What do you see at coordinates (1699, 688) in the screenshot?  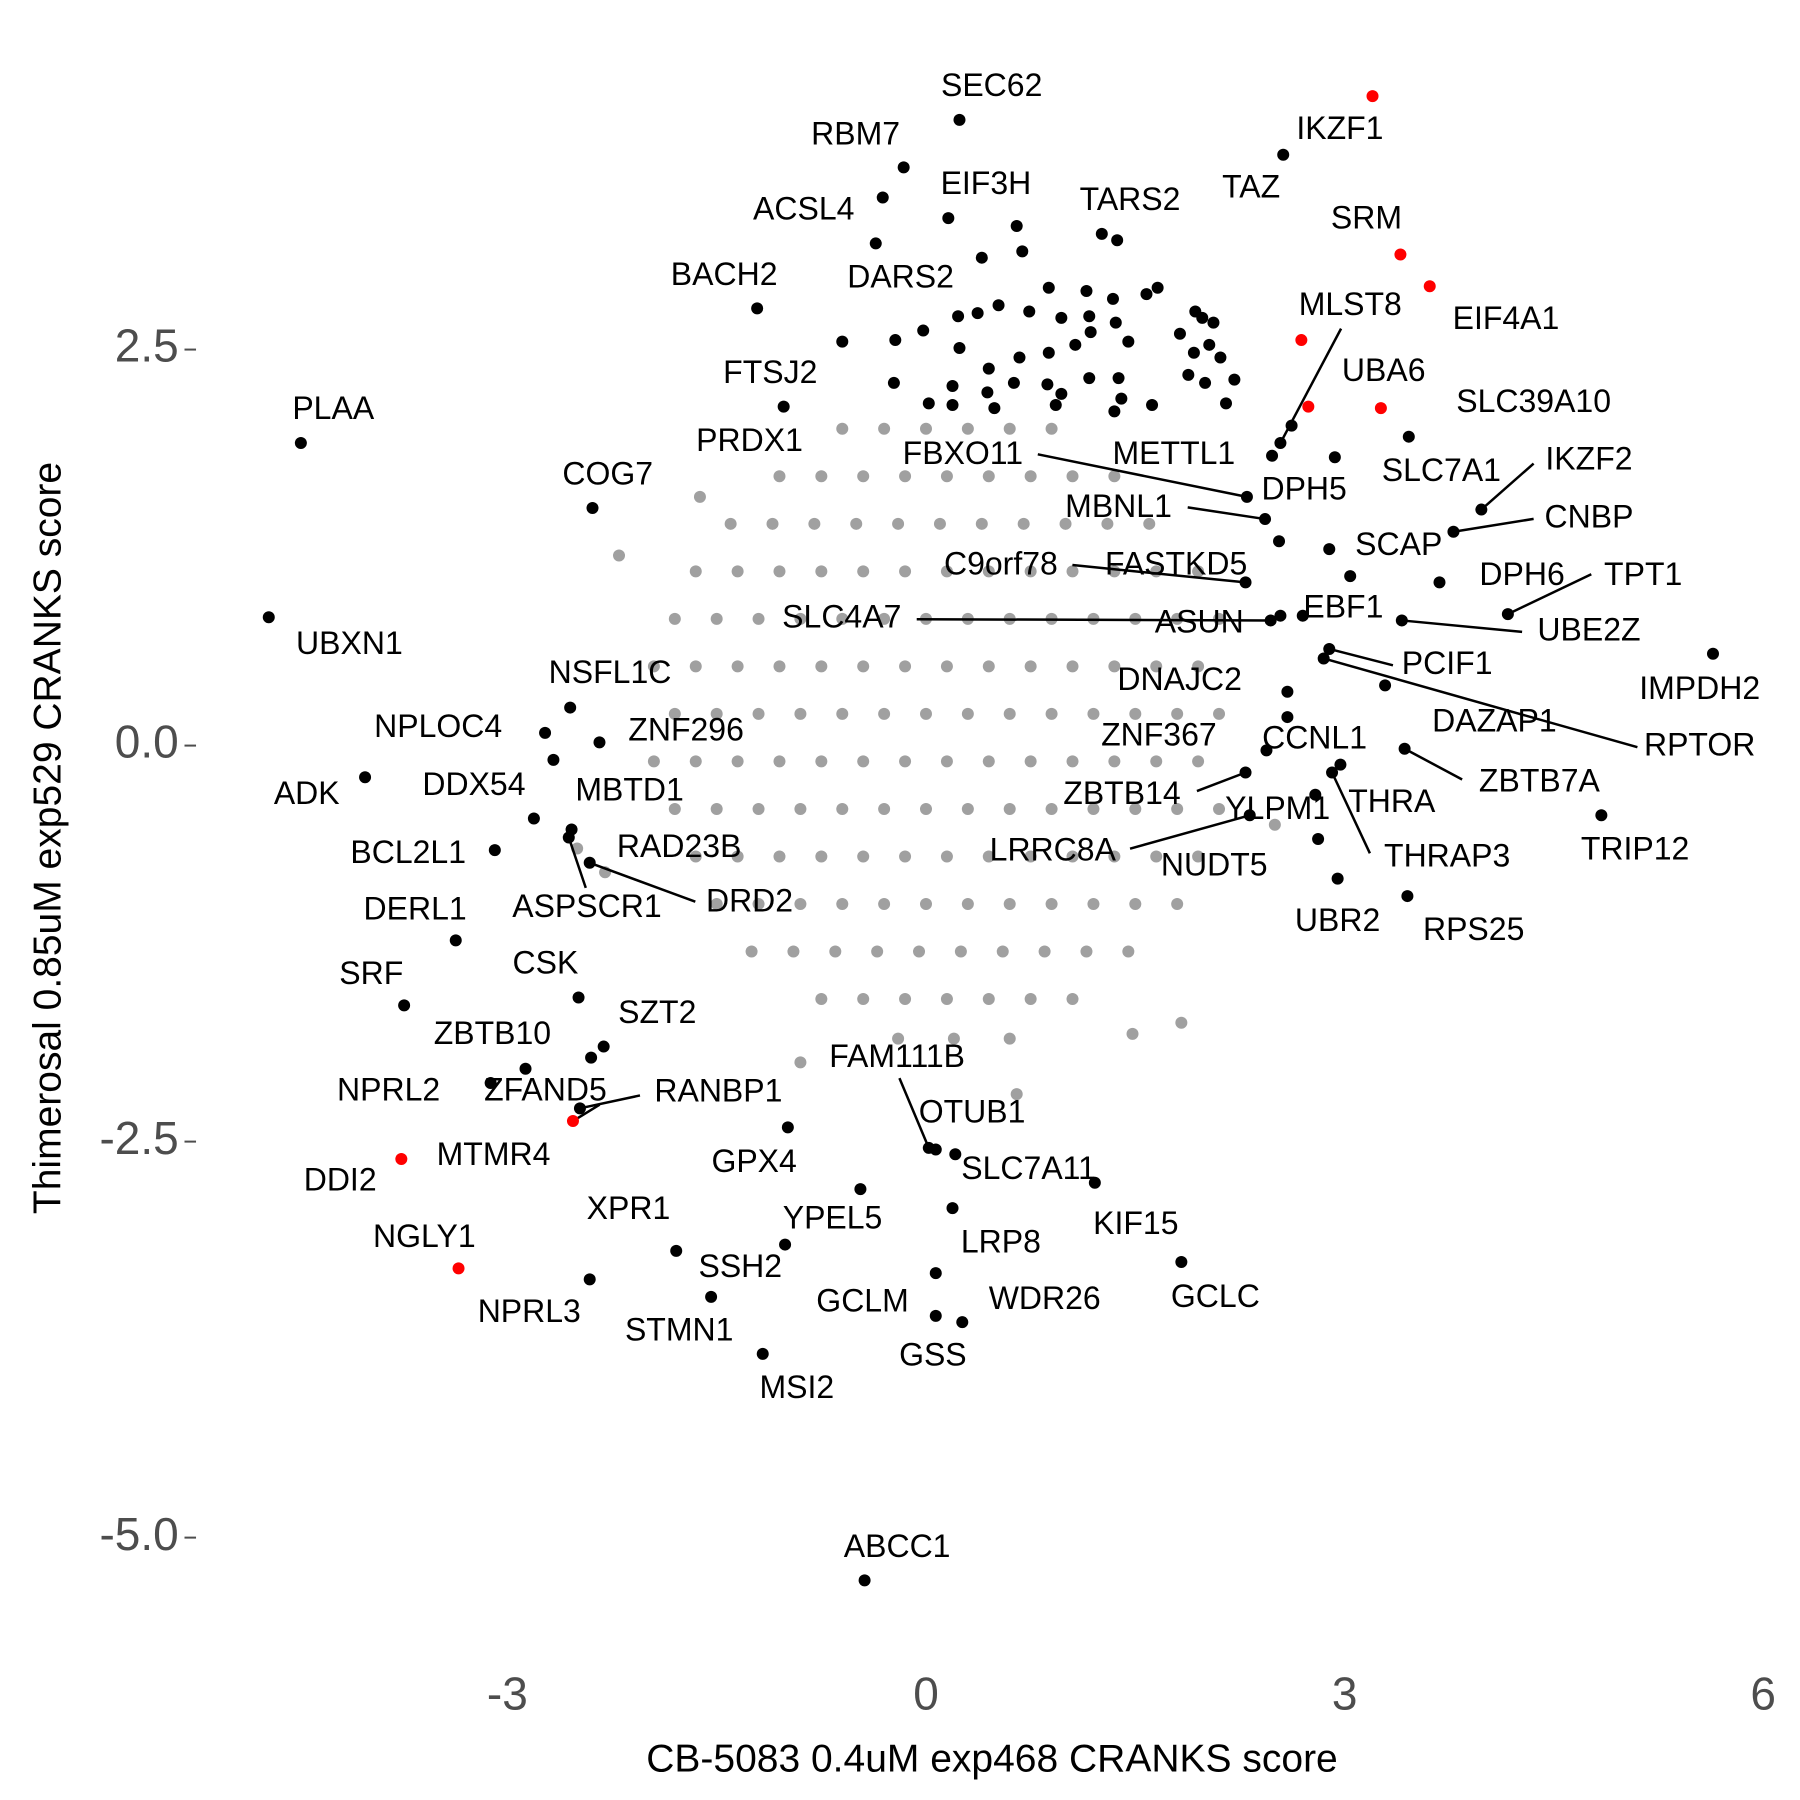 I see `point-label: IMPDH2` at bounding box center [1699, 688].